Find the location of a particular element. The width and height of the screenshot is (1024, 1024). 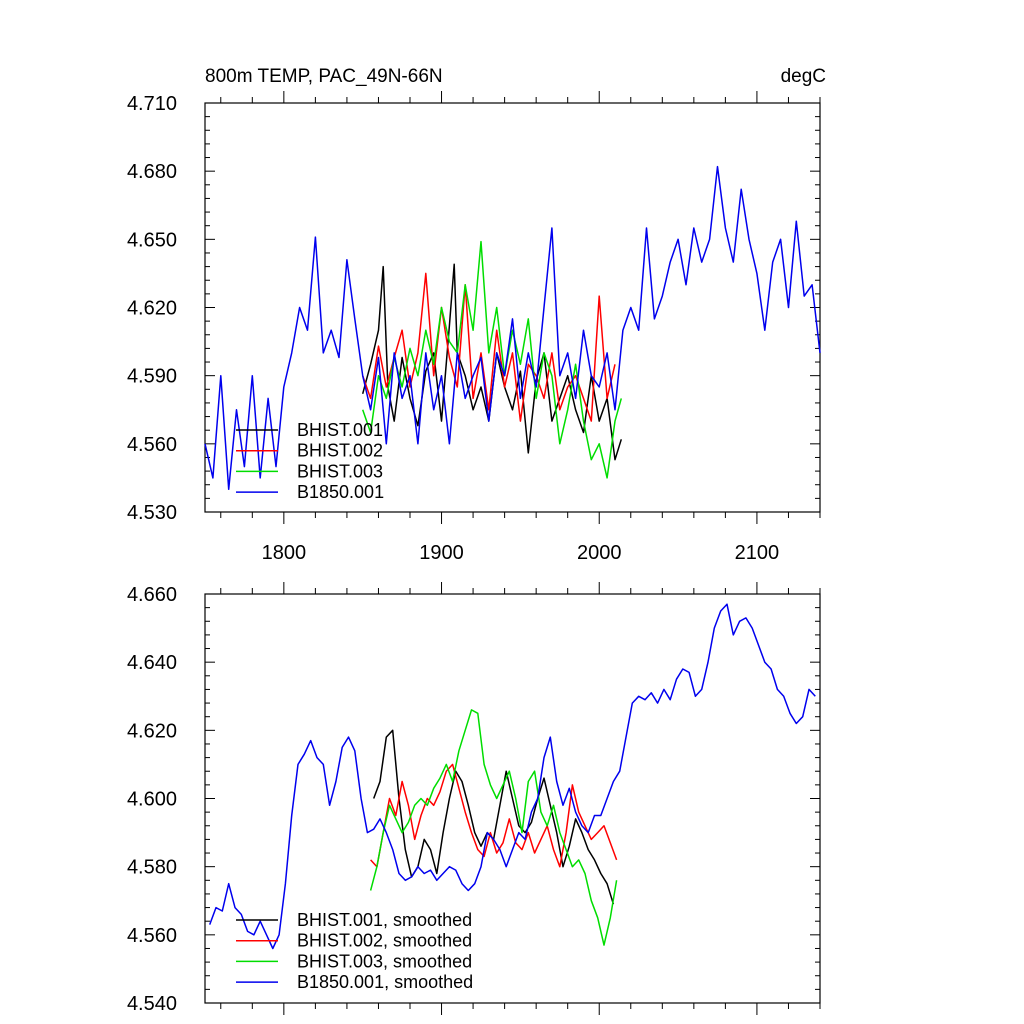

legend-label: BHIST.002, smoothed is located at coordinates (384, 941).